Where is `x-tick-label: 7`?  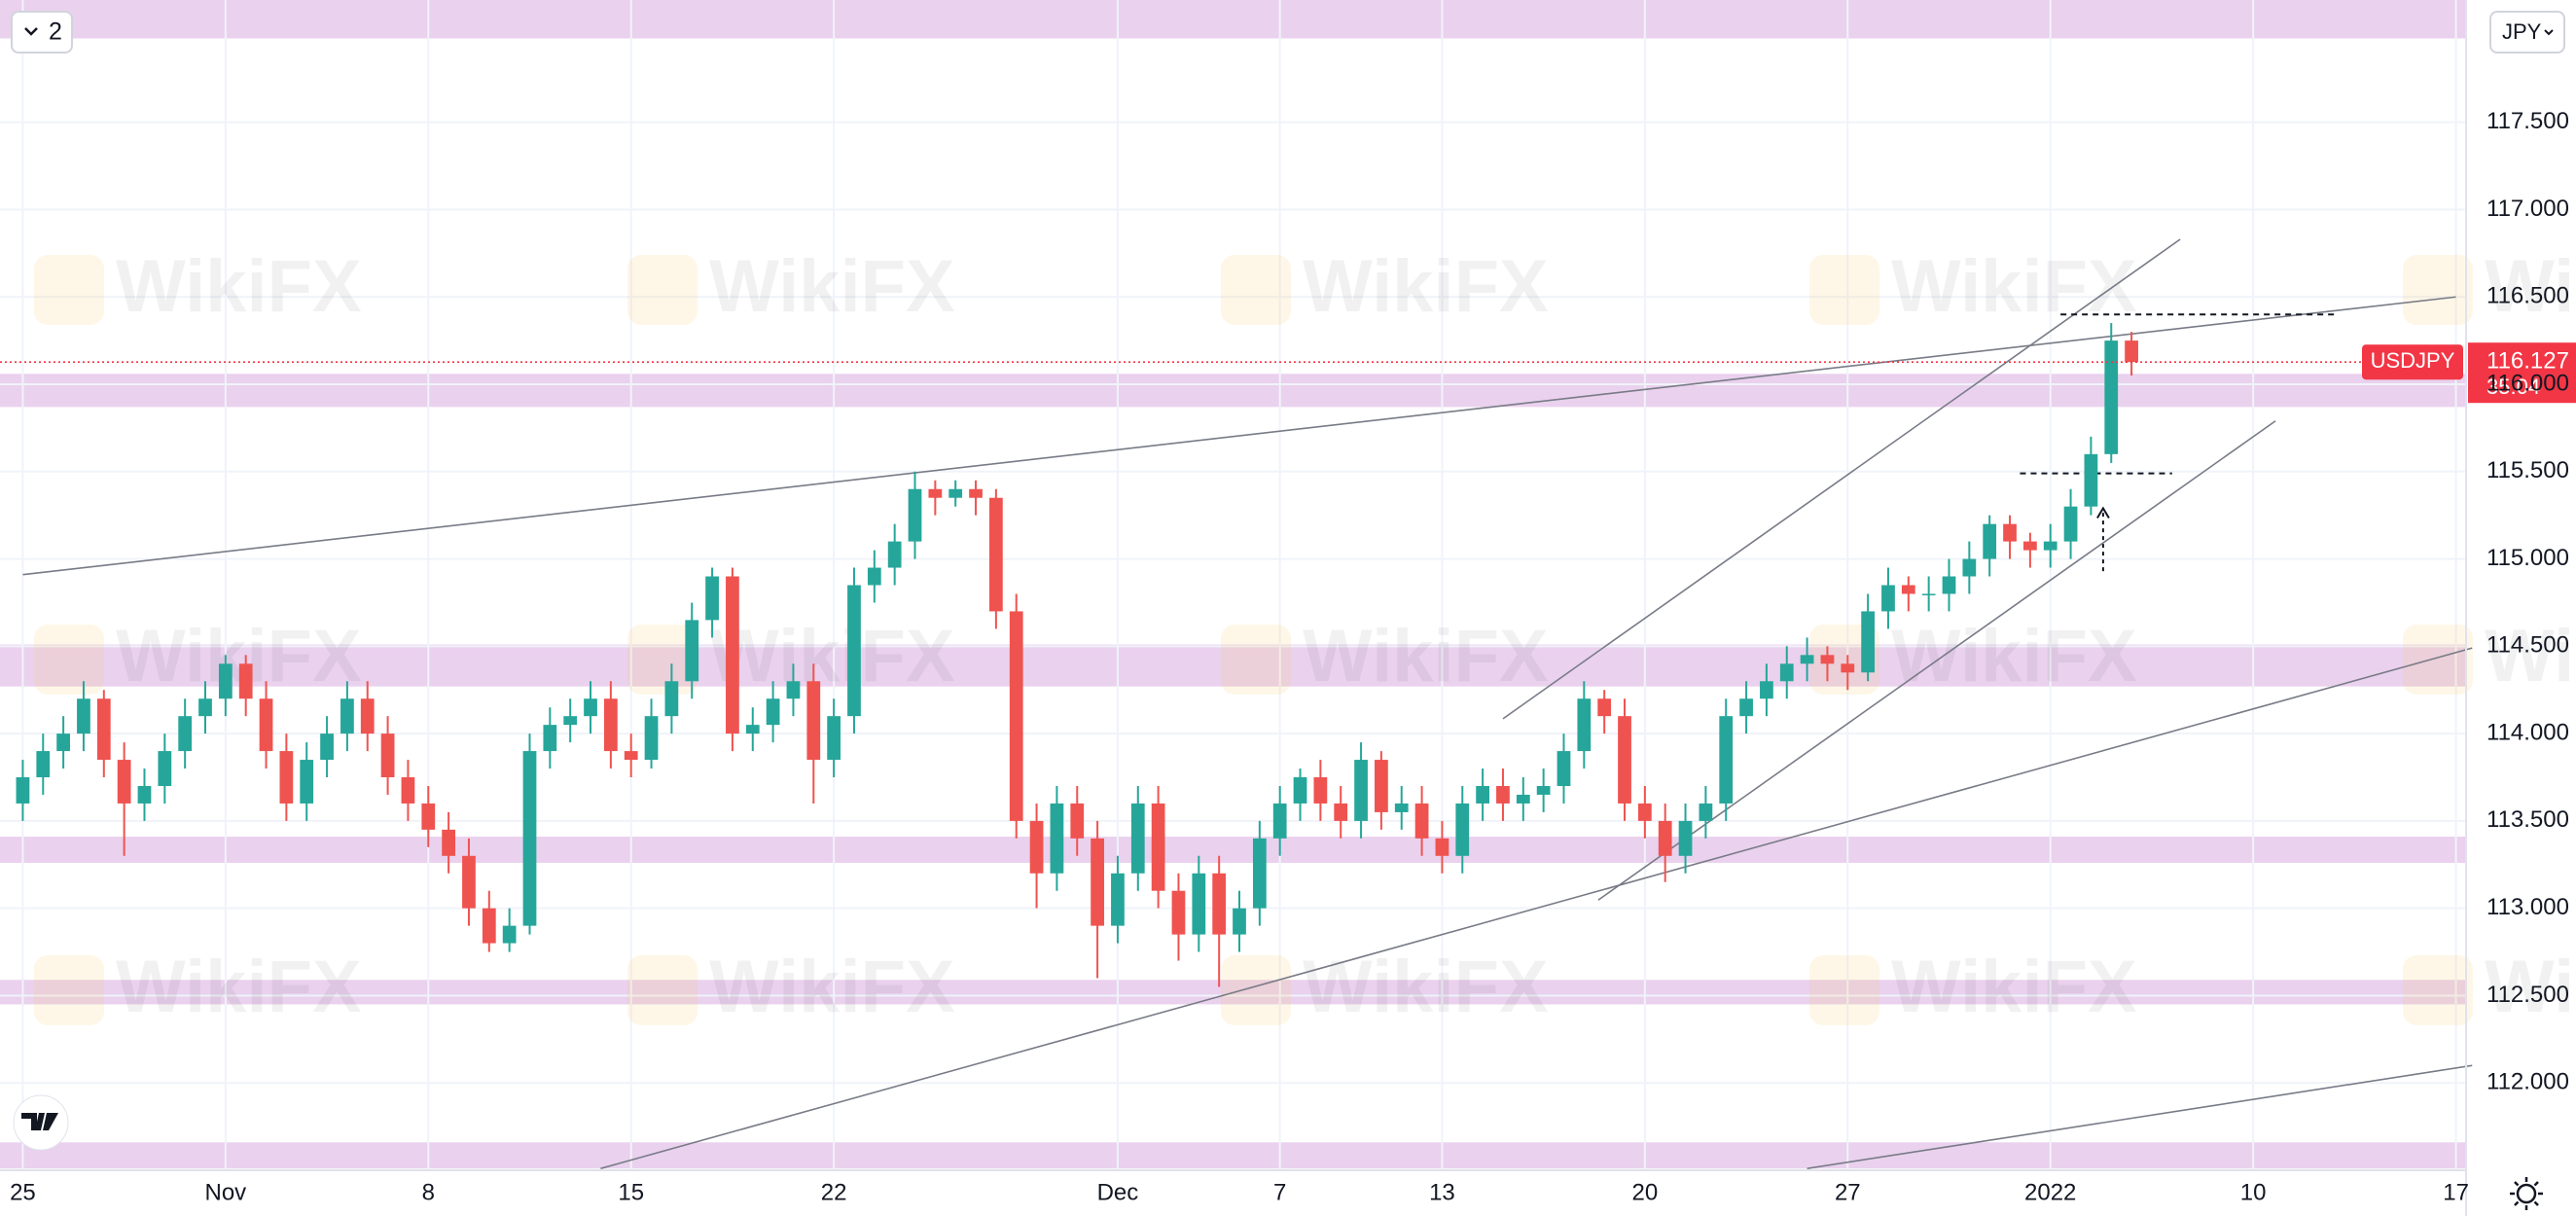 x-tick-label: 7 is located at coordinates (1279, 1192).